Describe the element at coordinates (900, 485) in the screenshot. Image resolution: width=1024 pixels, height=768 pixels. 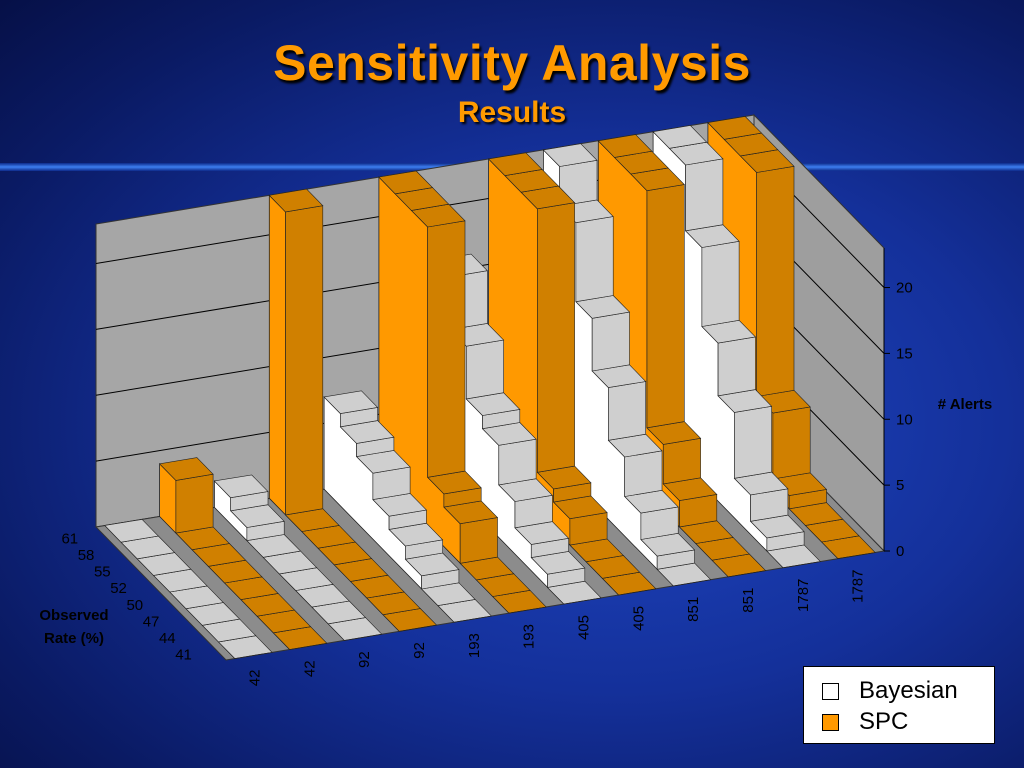
I see `z-tick-label: 5` at that location.